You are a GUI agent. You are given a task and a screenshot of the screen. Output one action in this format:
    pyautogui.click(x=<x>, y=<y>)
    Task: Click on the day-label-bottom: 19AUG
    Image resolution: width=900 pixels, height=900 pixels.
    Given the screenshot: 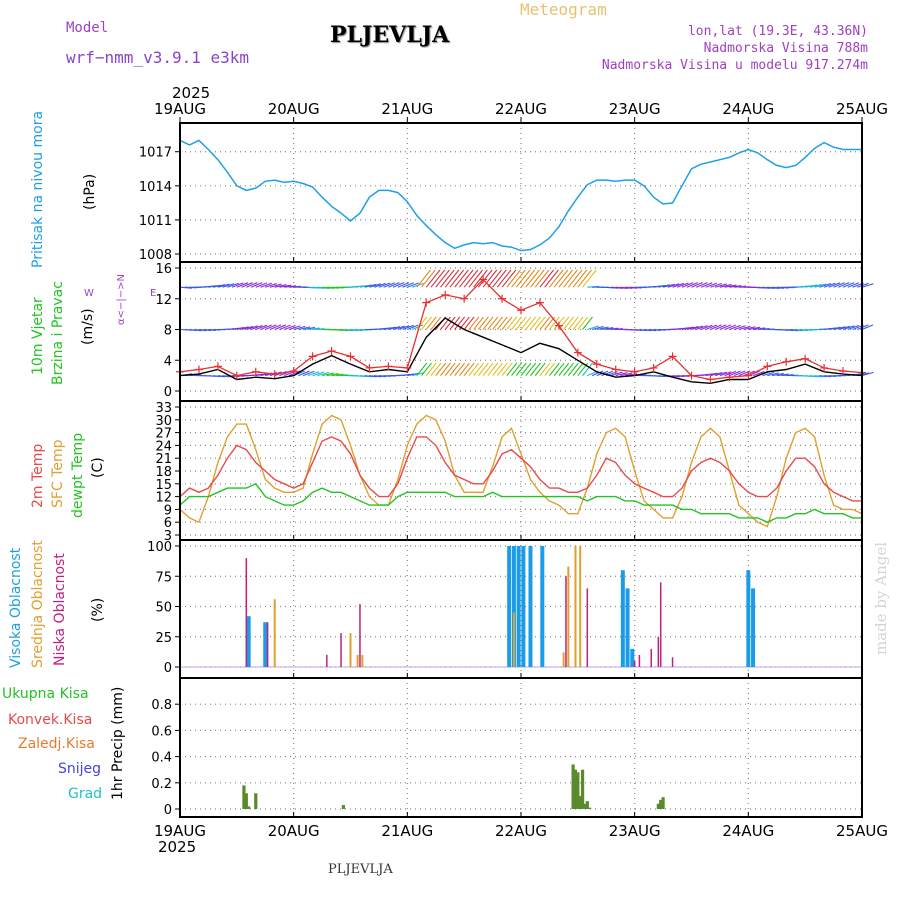 What is the action you would take?
    pyautogui.click(x=180, y=831)
    